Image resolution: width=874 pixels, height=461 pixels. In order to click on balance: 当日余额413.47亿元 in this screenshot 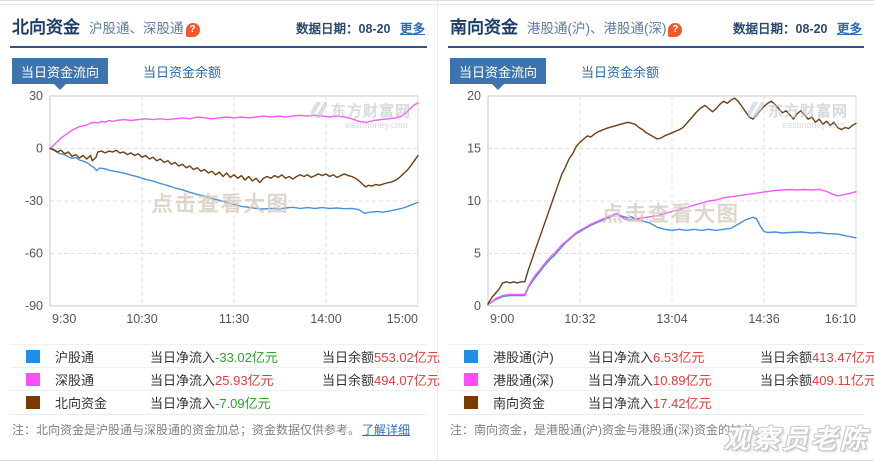, I will do `click(817, 357)`.